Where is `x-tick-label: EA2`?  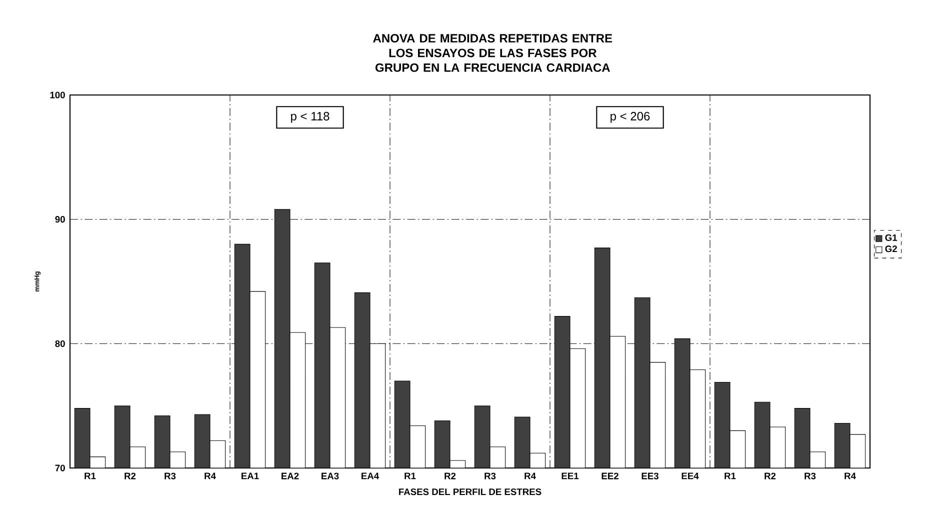 x-tick-label: EA2 is located at coordinates (290, 476).